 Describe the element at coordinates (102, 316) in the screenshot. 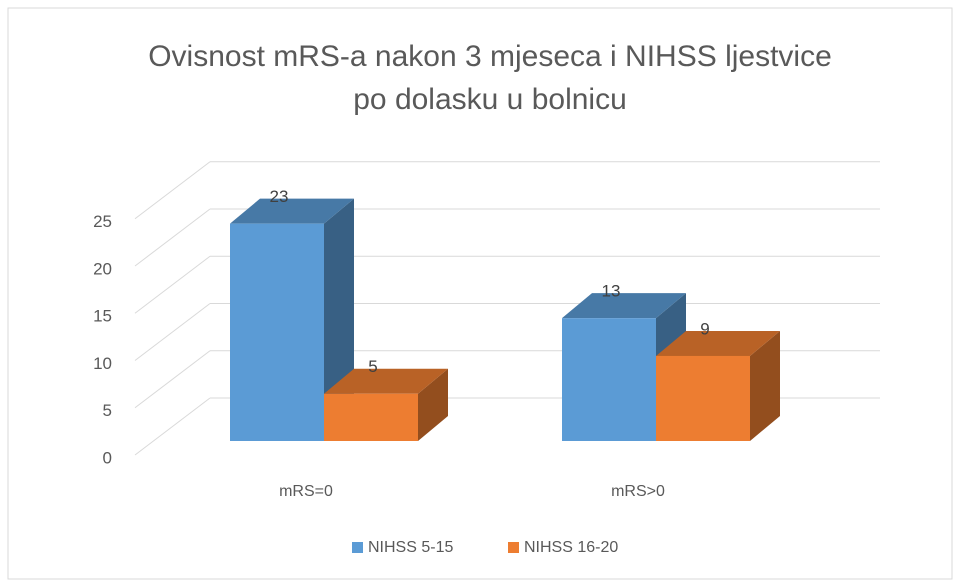

I see `y-tick-label: 15` at that location.